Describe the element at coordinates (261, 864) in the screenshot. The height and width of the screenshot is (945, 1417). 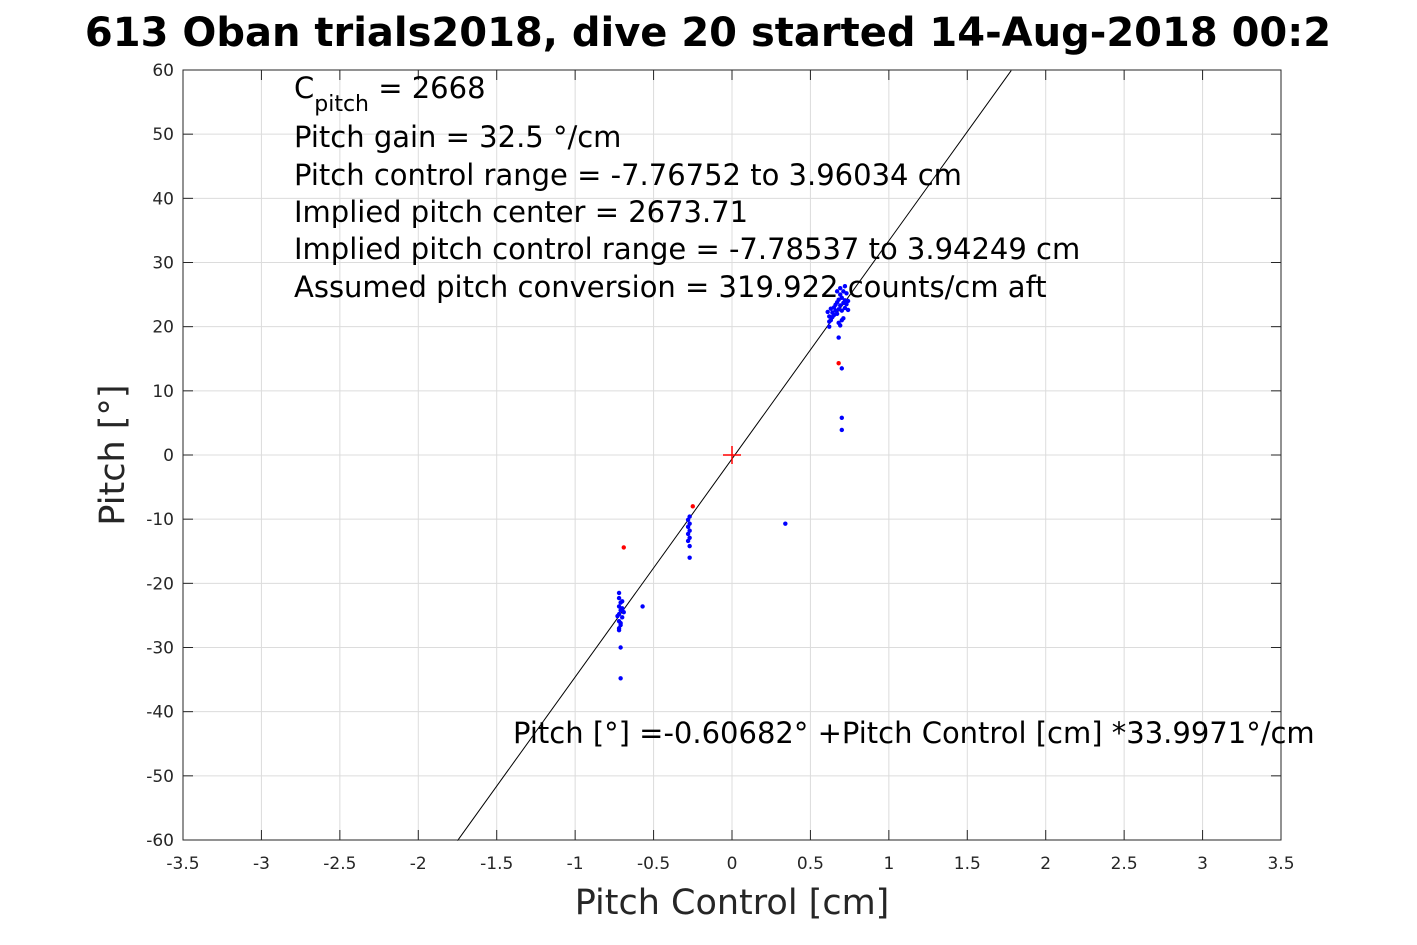
I see `x-tick-label: -3` at that location.